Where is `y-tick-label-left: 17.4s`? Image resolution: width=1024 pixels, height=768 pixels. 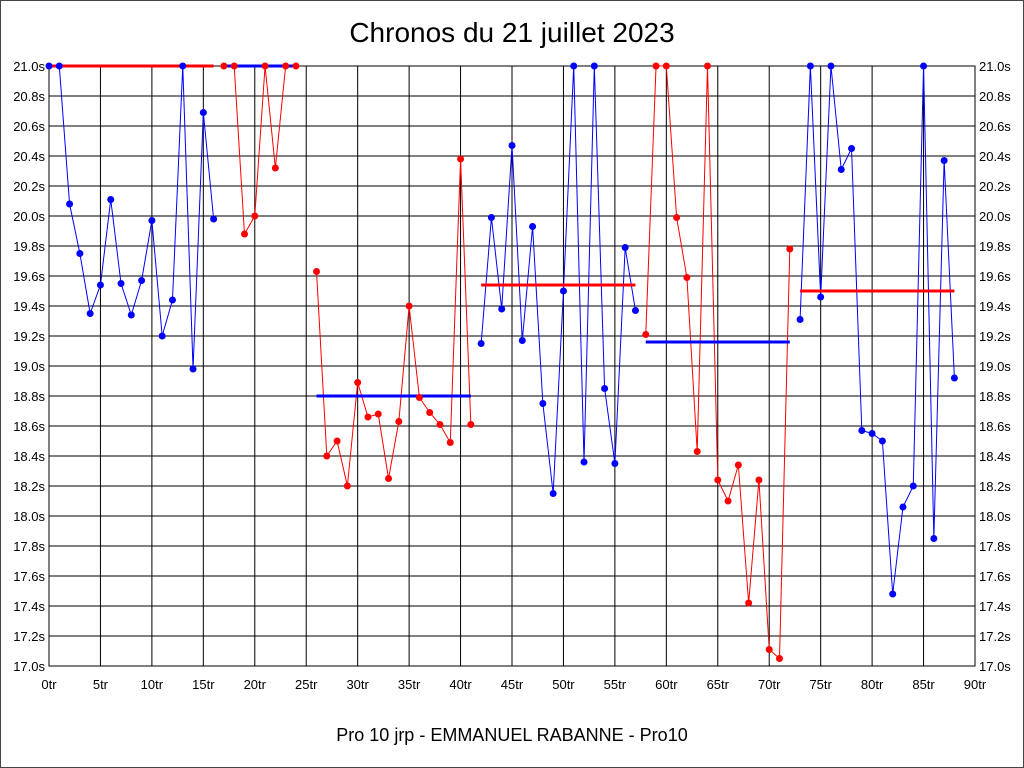
y-tick-label-left: 17.4s is located at coordinates (29, 606).